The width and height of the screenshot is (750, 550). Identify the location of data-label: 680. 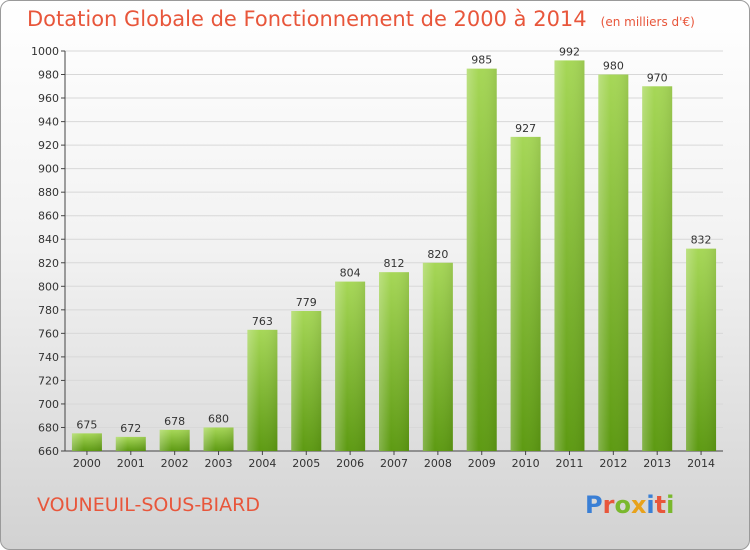
(218, 418).